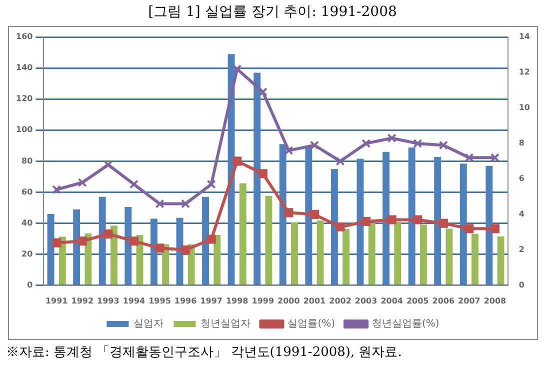 The width and height of the screenshot is (545, 365). Describe the element at coordinates (28, 223) in the screenshot. I see `y-tick-label: 40` at that location.